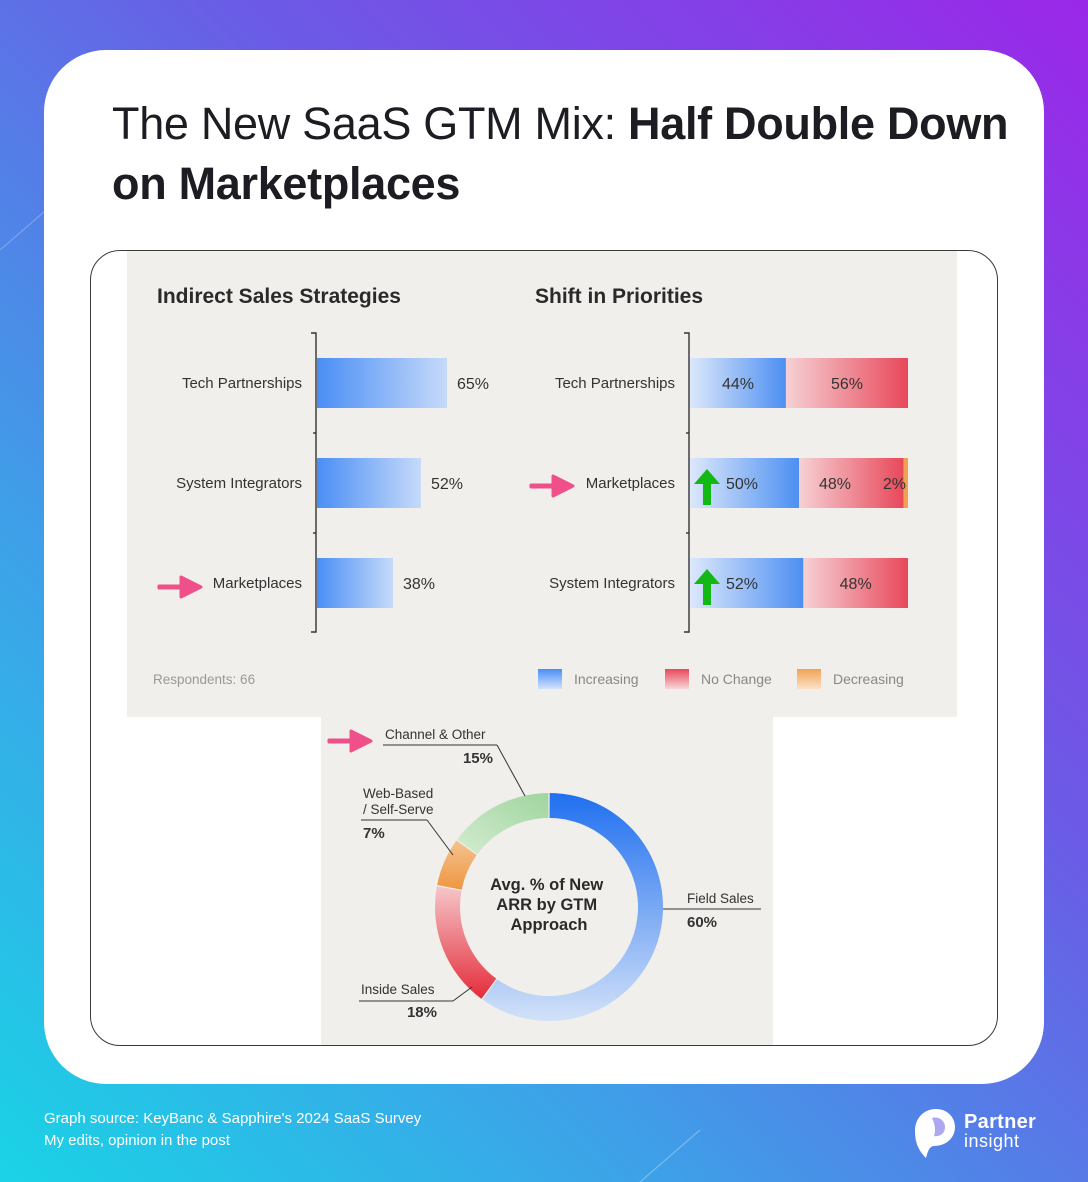  I want to click on donut-slice-field-sales, so click(572, 907).